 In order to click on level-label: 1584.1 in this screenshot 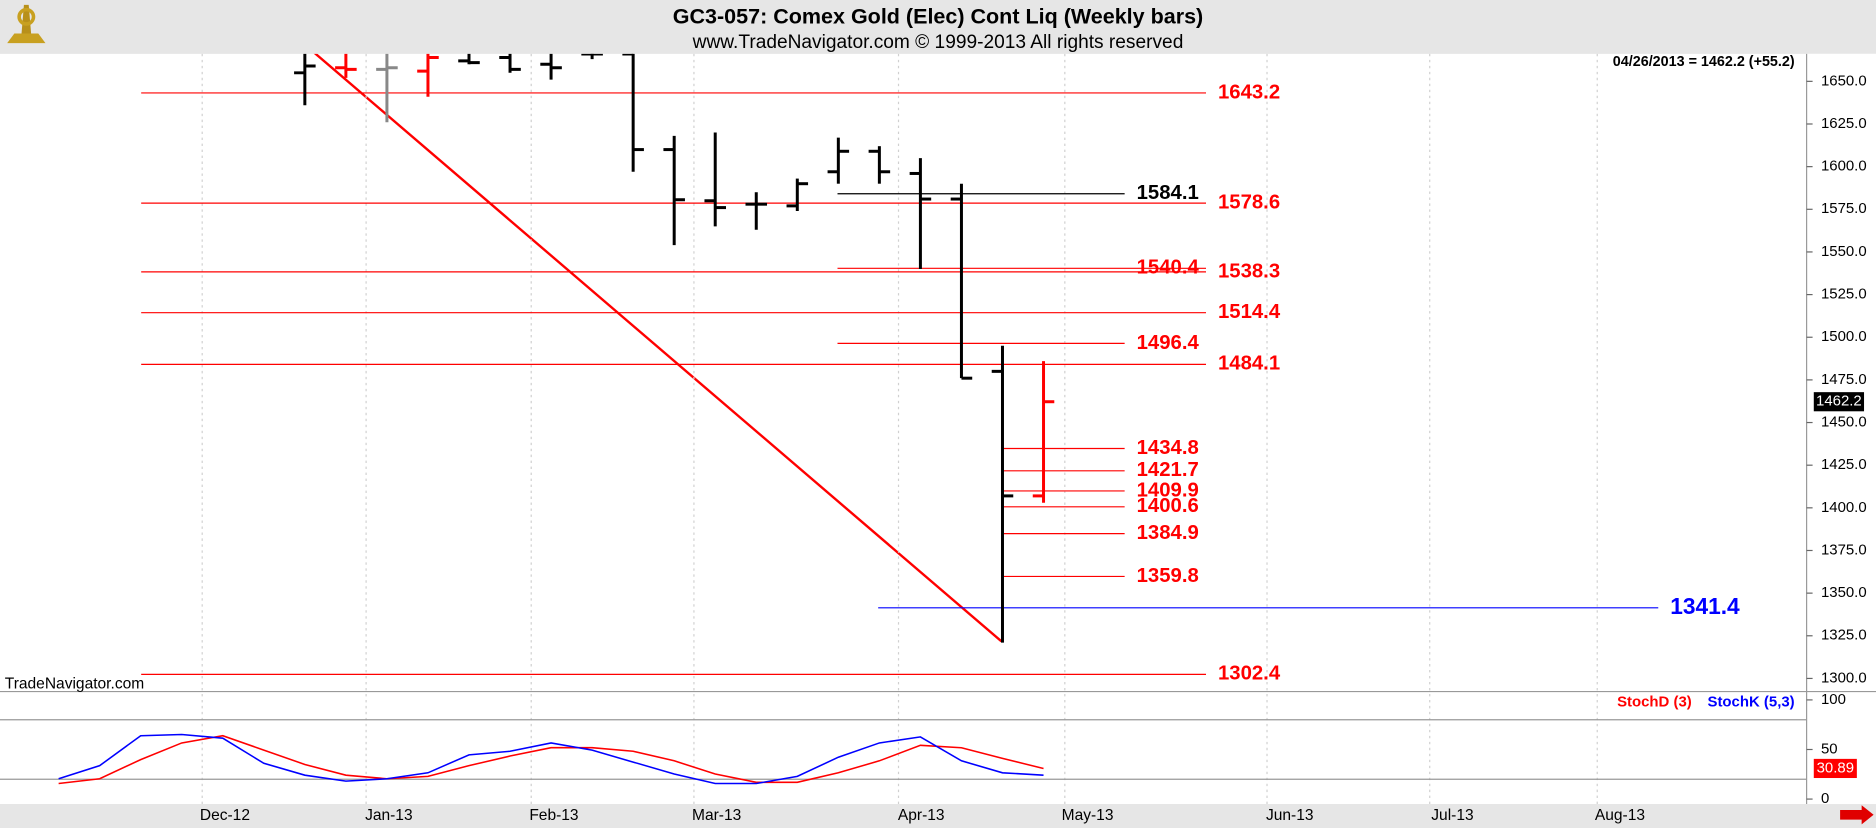, I will do `click(1168, 193)`.